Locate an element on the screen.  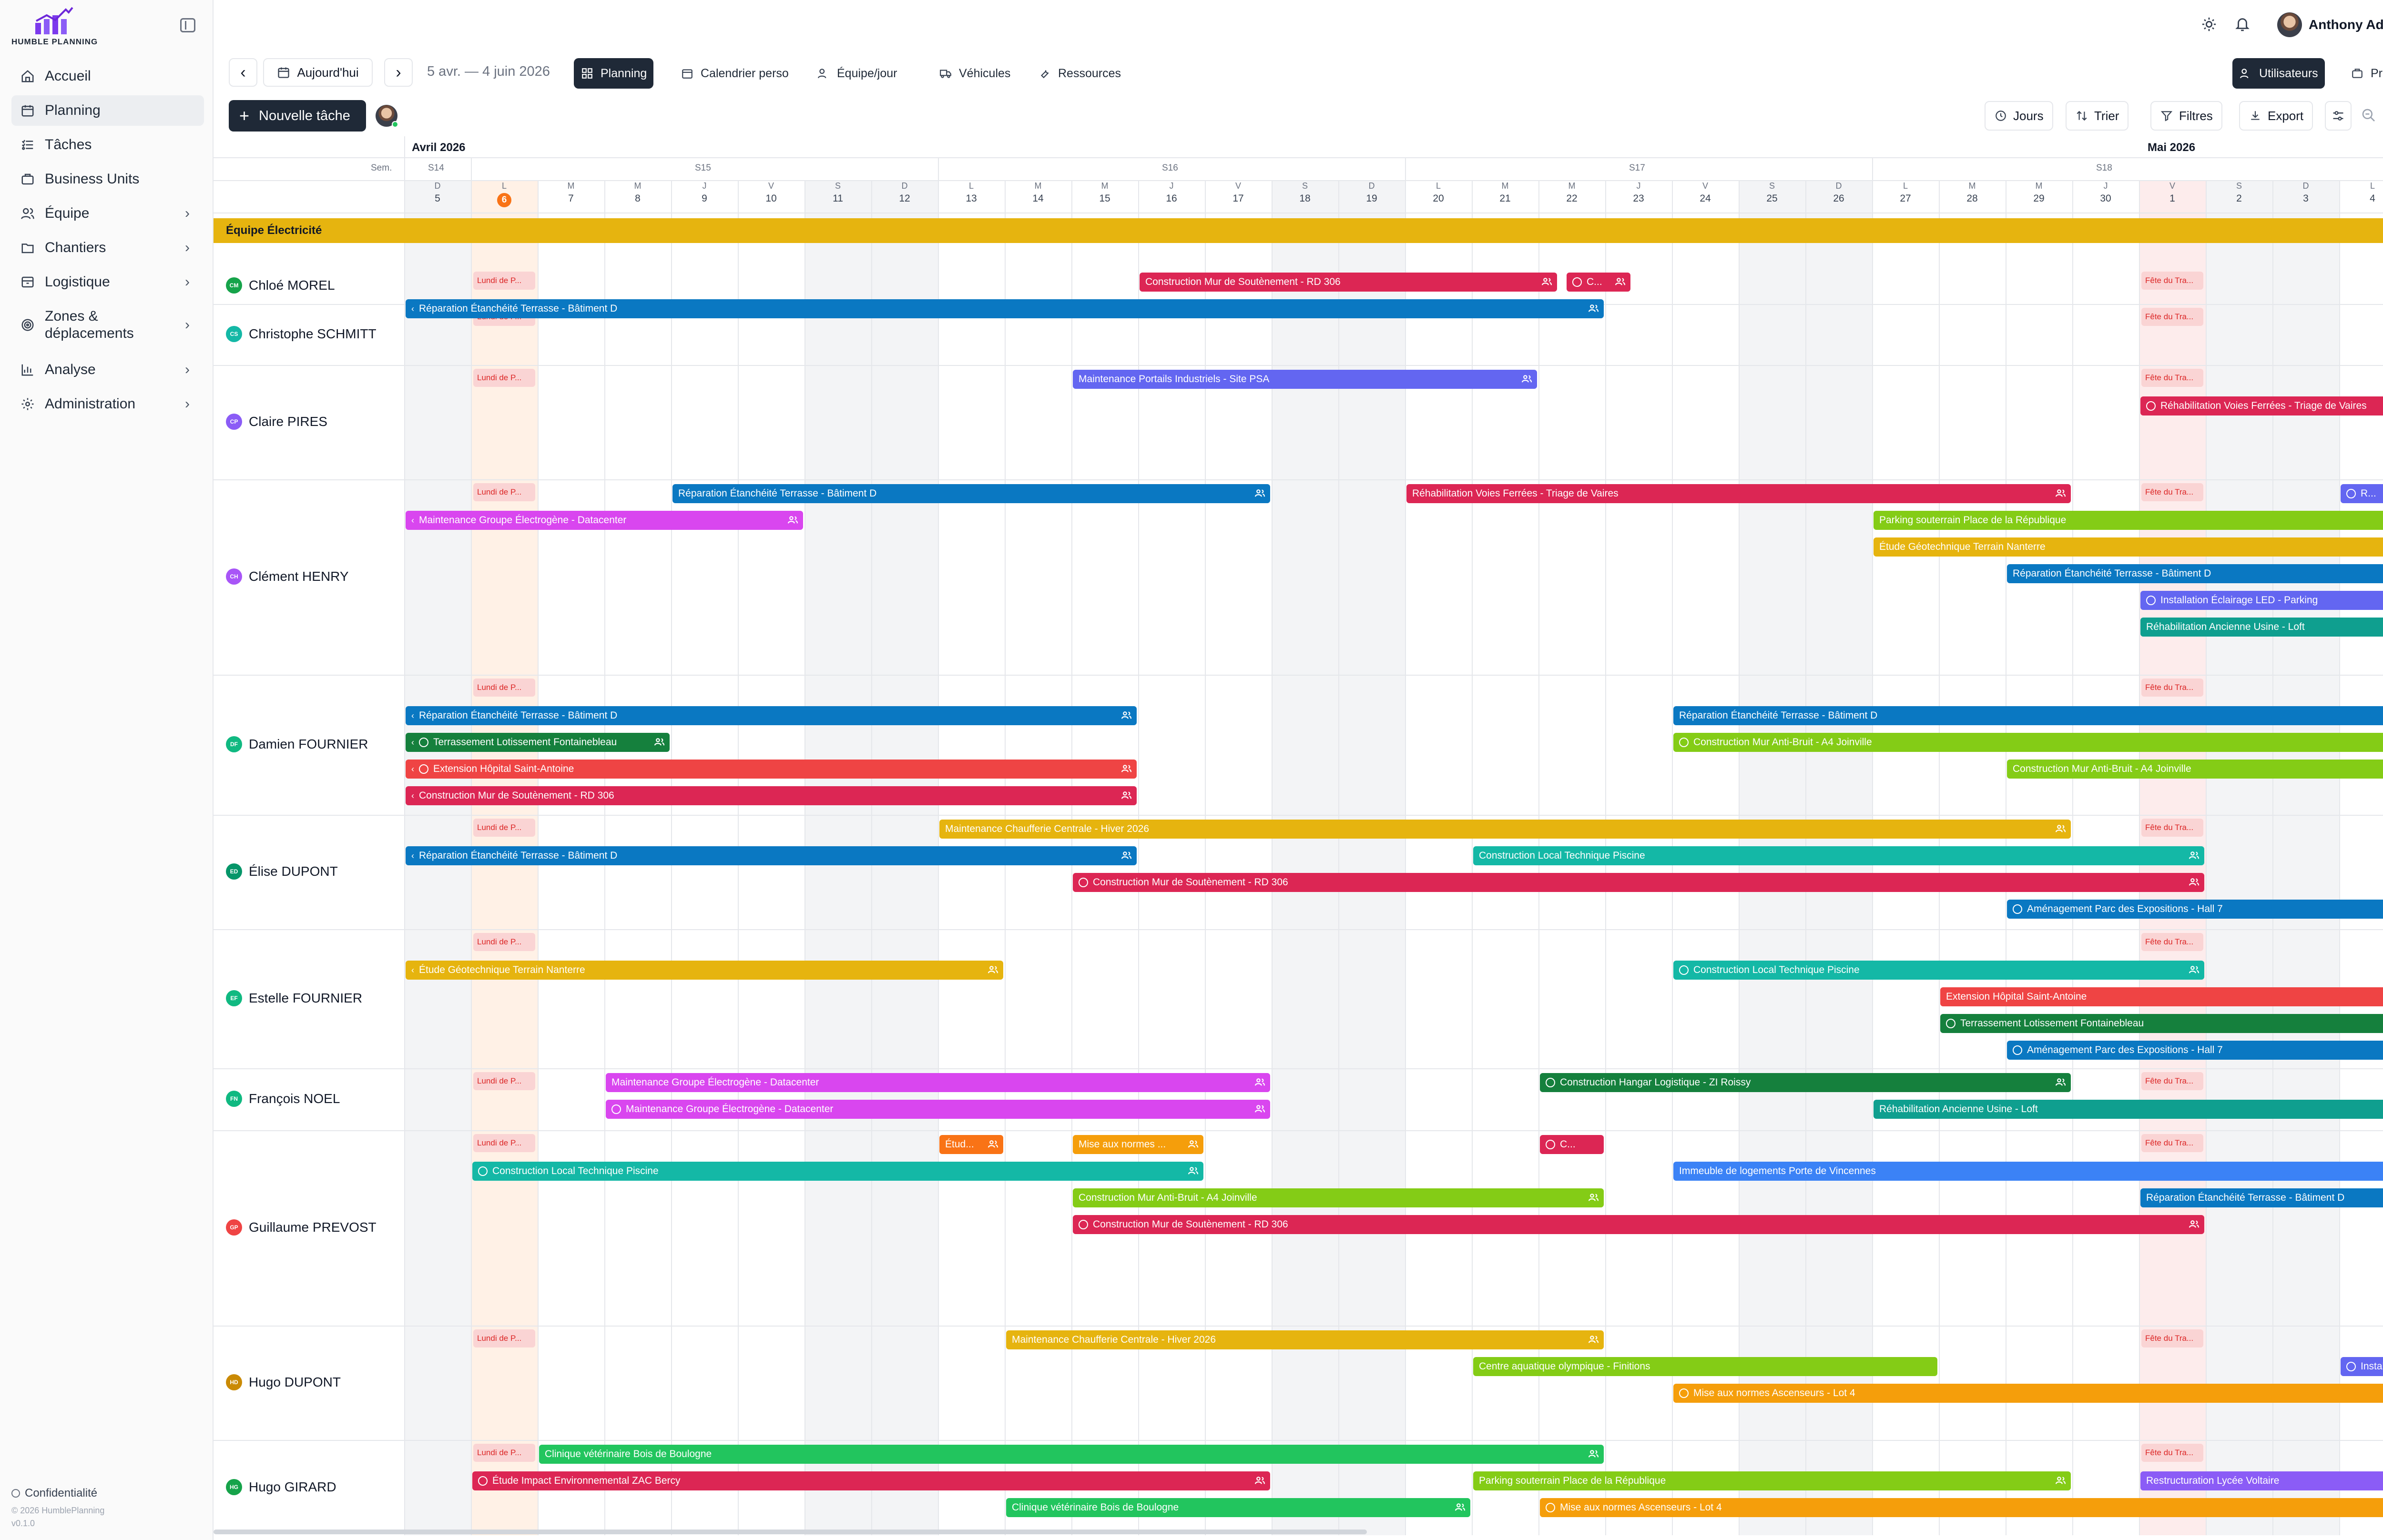
sort-button: Trier is located at coordinates (2097, 116).